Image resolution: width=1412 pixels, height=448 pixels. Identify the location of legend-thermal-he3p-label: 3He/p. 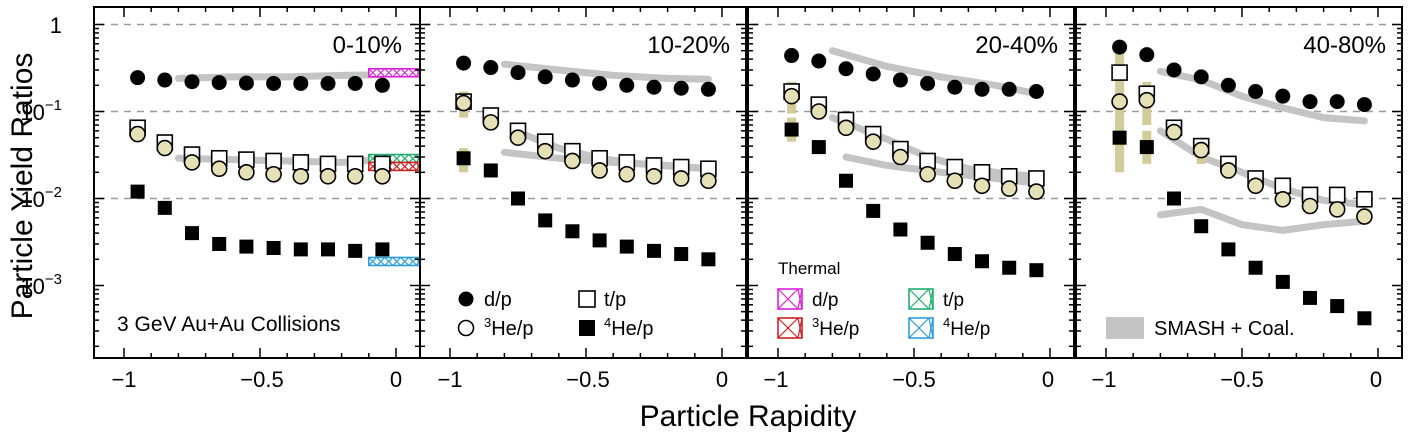
(835, 327).